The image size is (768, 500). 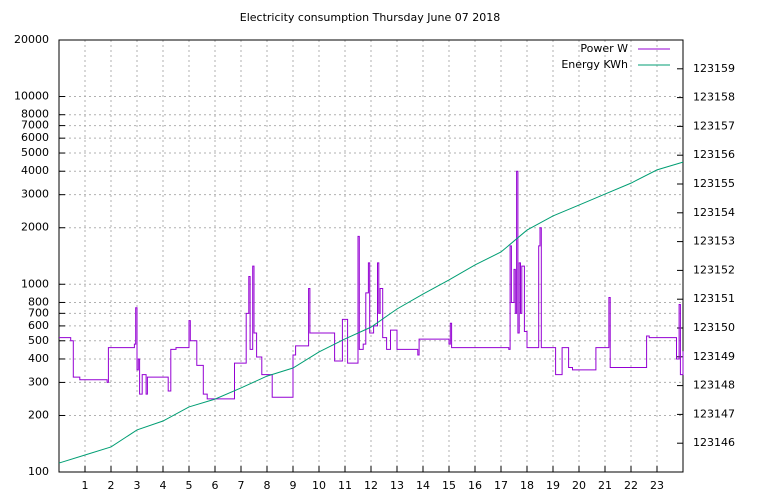 What do you see at coordinates (449, 485) in the screenshot?
I see `x-tick-label: 15` at bounding box center [449, 485].